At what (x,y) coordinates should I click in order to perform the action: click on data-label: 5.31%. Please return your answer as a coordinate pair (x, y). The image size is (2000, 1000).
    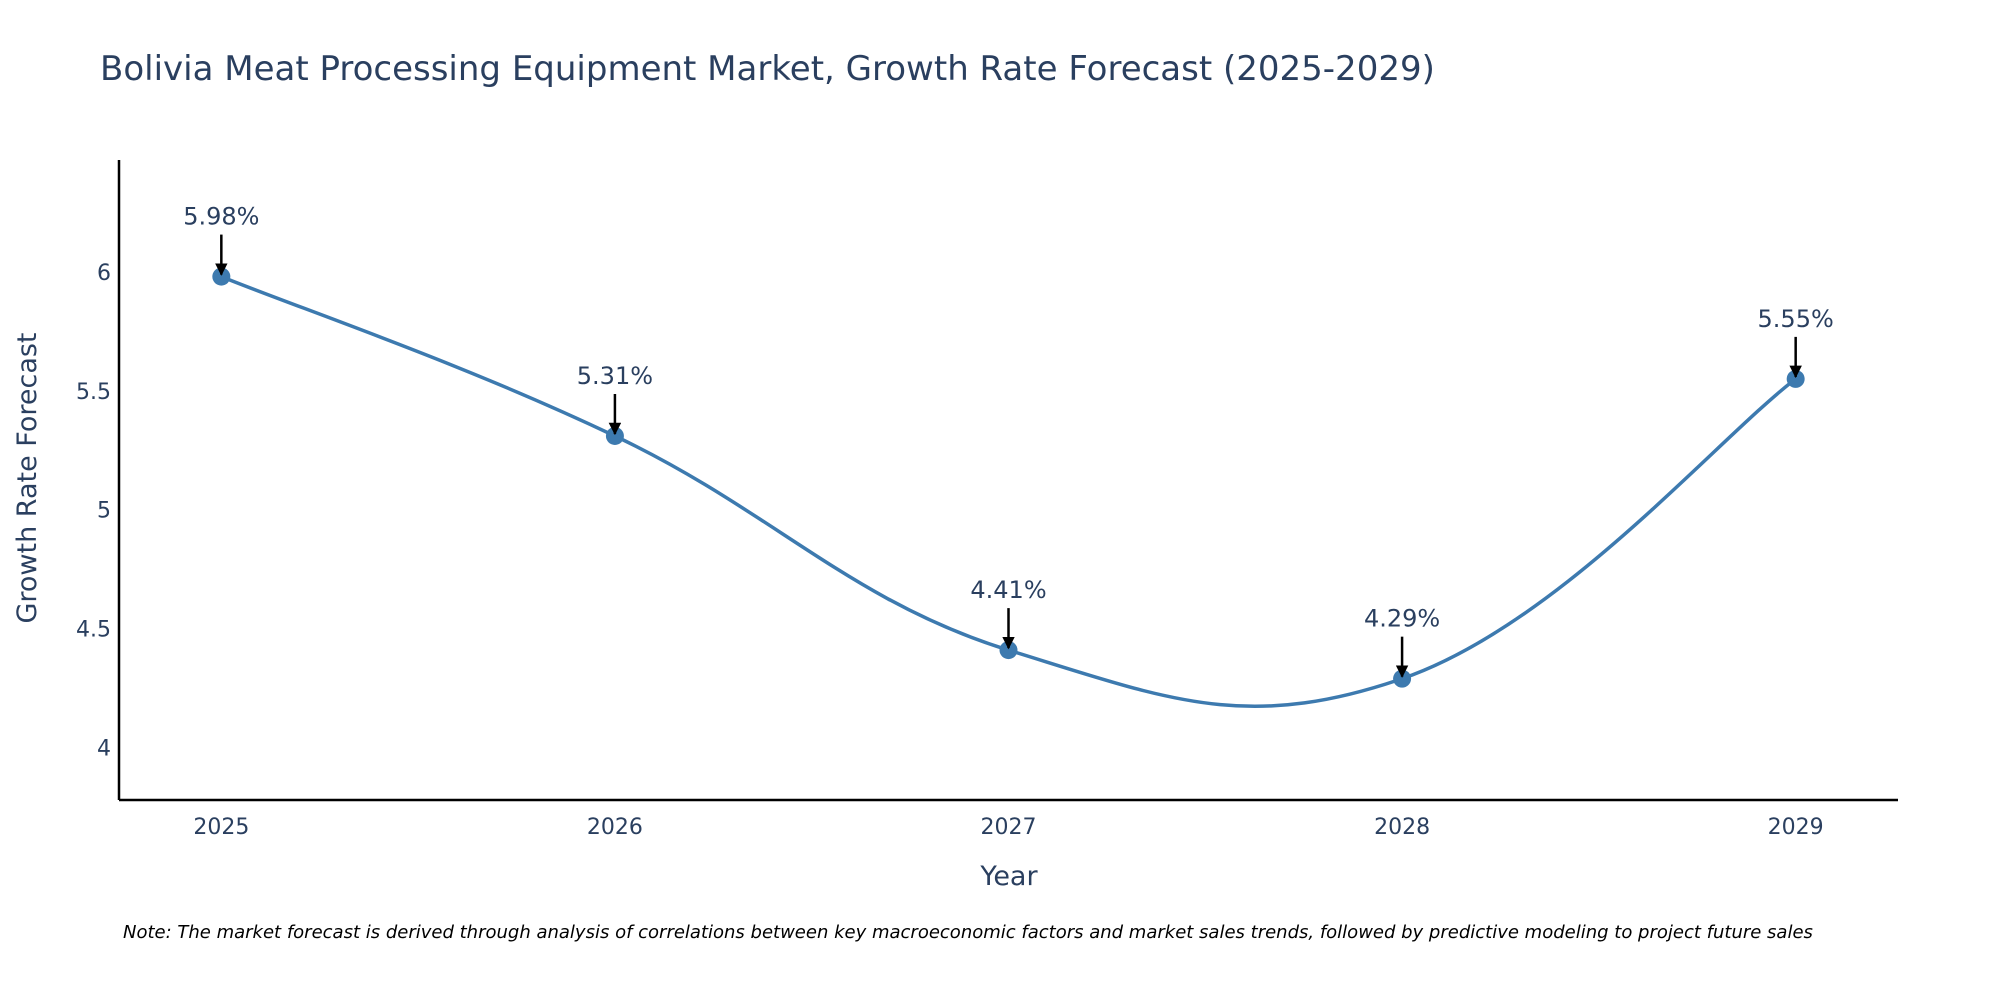
    Looking at the image, I should click on (615, 376).